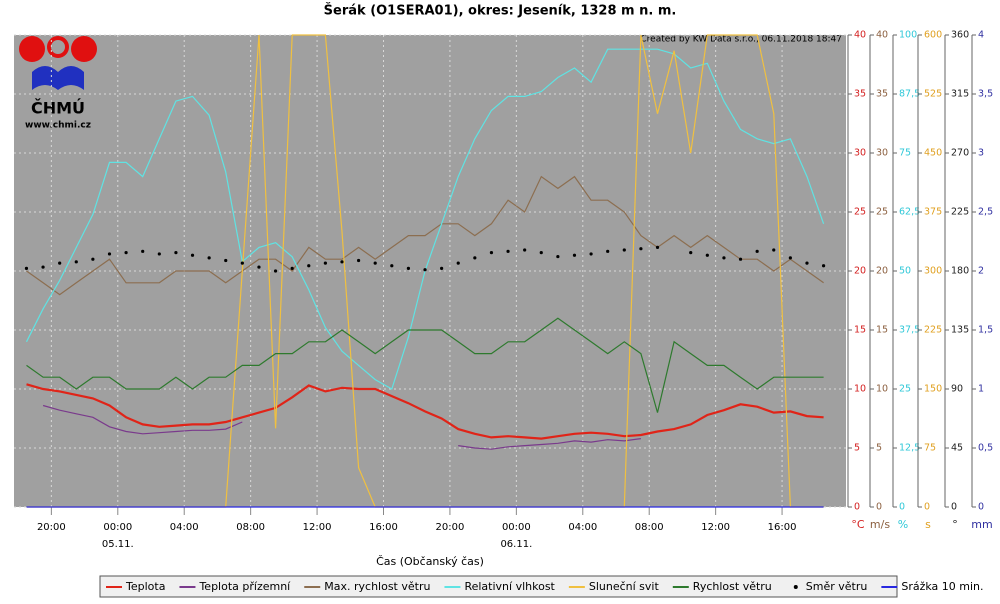  Describe the element at coordinates (858, 524) in the screenshot. I see `axis-unit: °C` at that location.